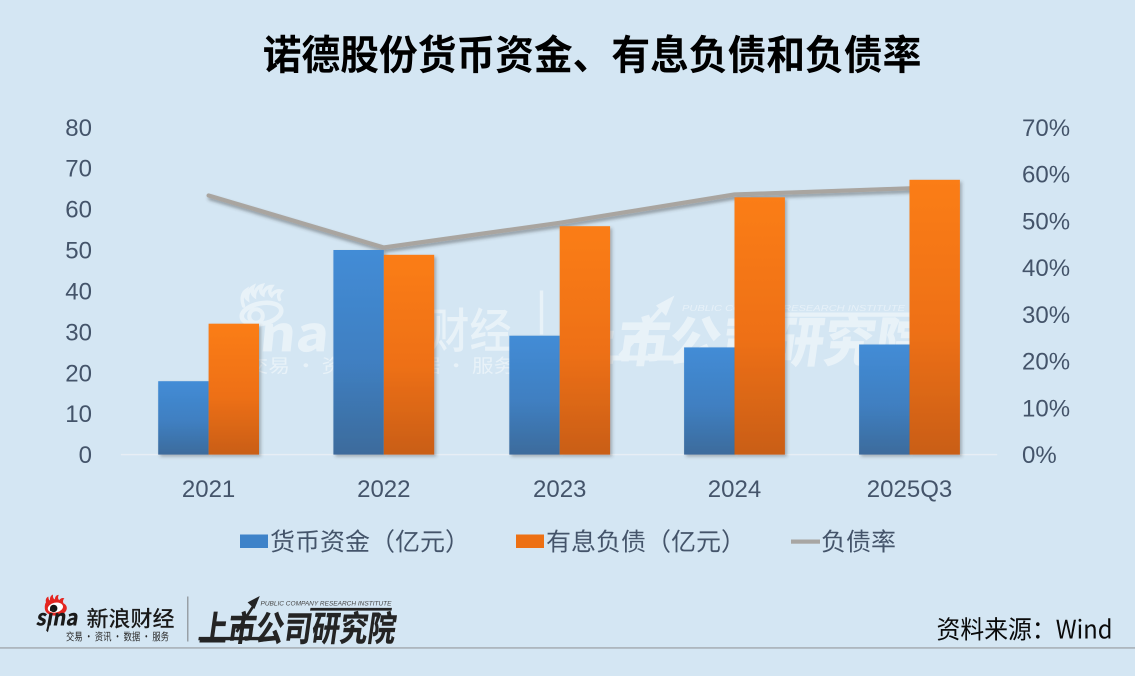 The height and width of the screenshot is (676, 1135). Describe the element at coordinates (1046, 268) in the screenshot. I see `svg-text: 40%` at that location.